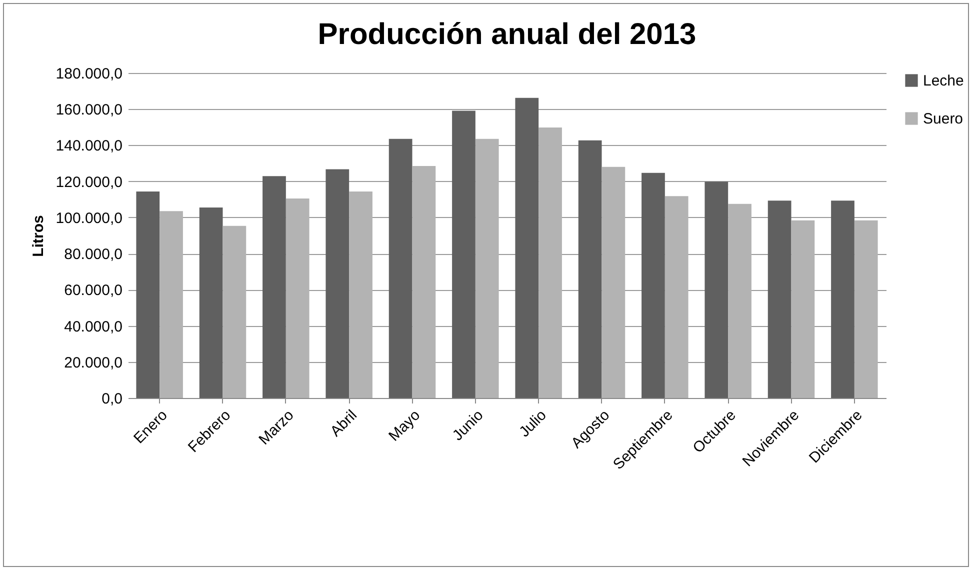 The width and height of the screenshot is (974, 572). I want to click on y-tick-label: 80.000,0, so click(93, 255).